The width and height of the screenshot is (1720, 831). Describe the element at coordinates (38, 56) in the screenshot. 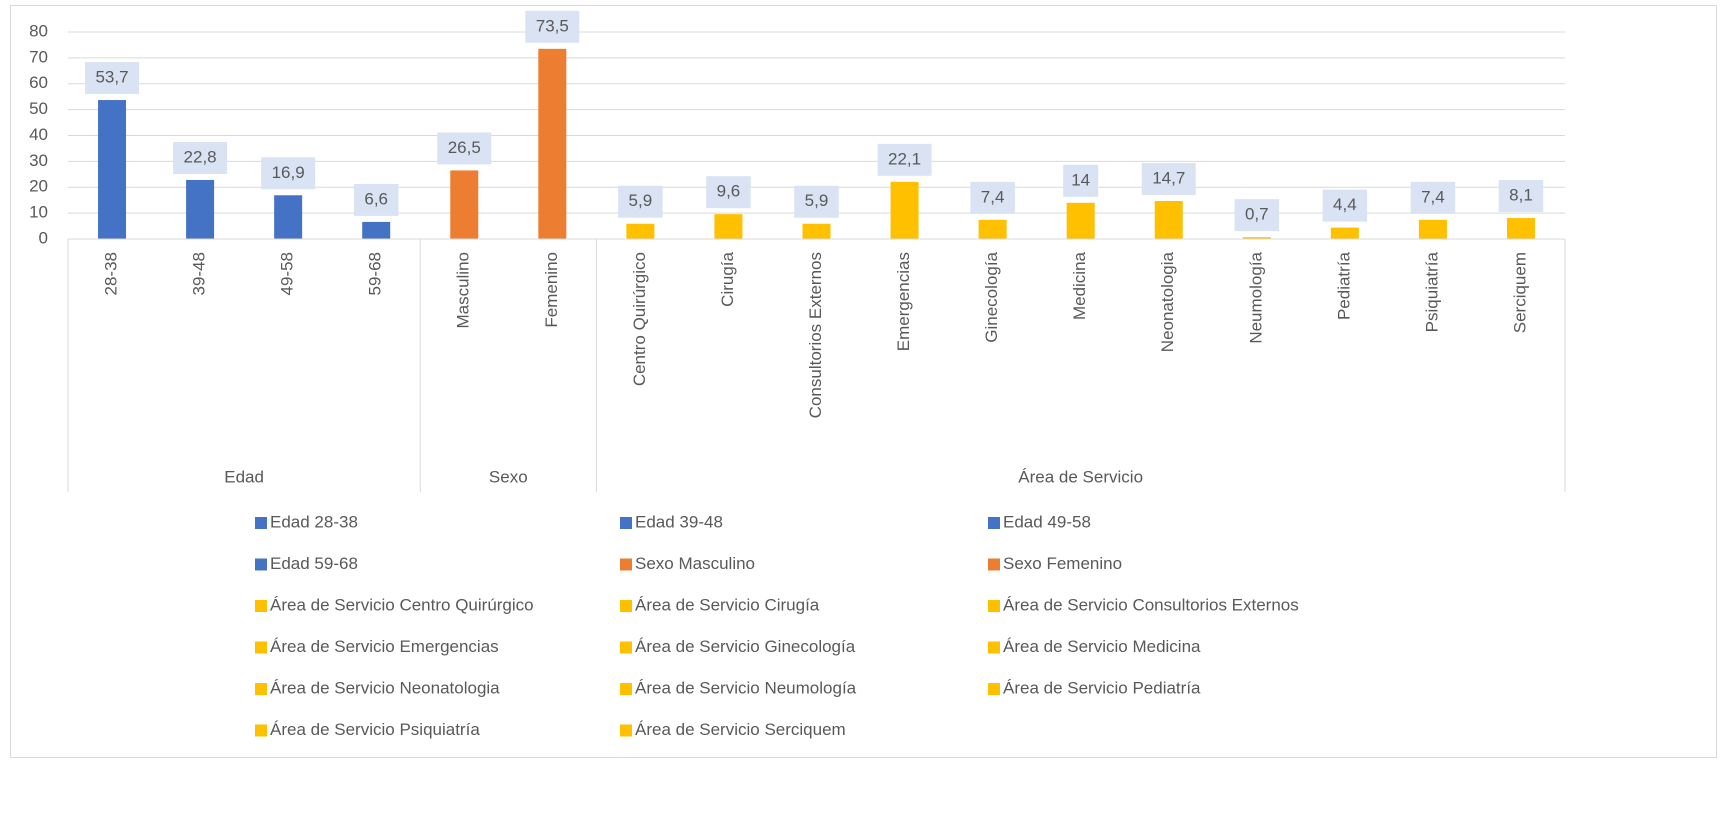

I see `y-tick-label: 70` at that location.